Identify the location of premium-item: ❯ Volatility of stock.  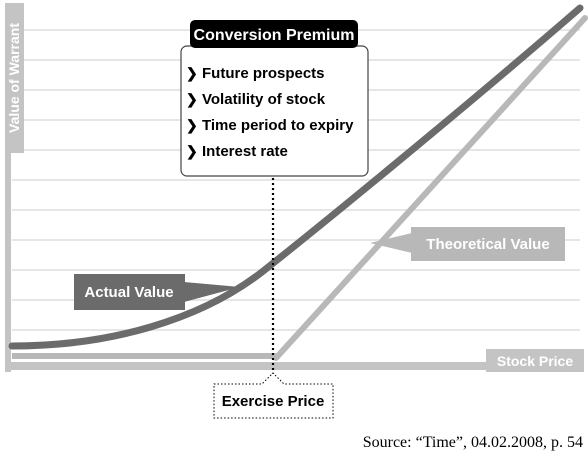
(256, 99).